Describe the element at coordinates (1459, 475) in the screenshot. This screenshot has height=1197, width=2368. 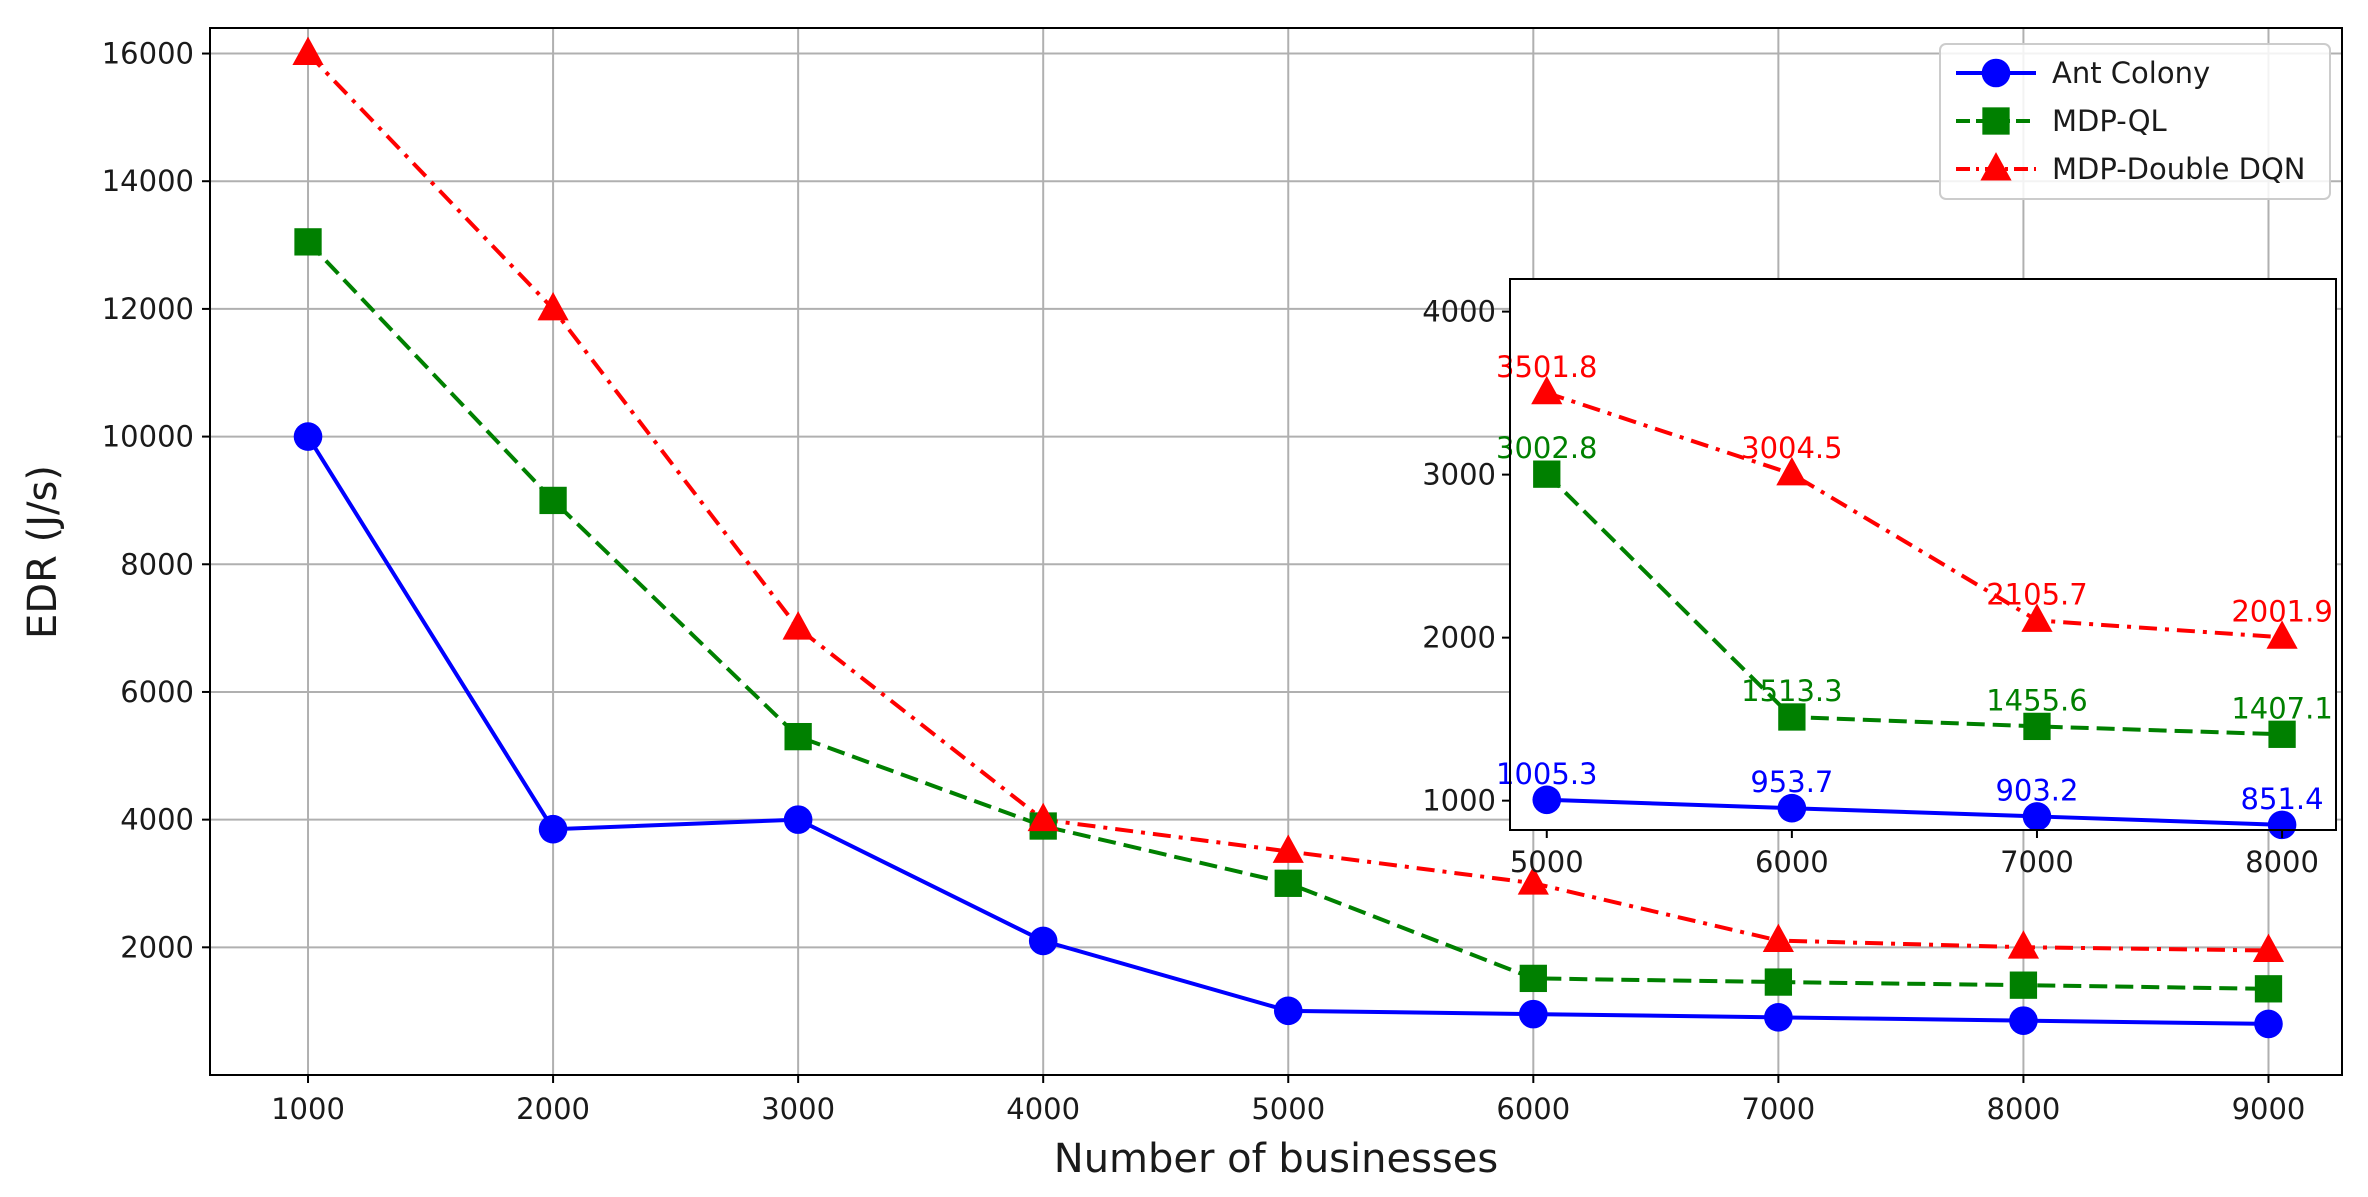
I see `inset-y-tick-label: 3000` at that location.